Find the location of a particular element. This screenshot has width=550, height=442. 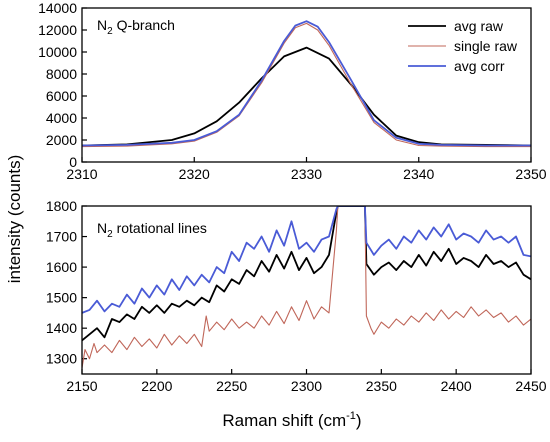

x-tick-label: 2150 is located at coordinates (81, 386).